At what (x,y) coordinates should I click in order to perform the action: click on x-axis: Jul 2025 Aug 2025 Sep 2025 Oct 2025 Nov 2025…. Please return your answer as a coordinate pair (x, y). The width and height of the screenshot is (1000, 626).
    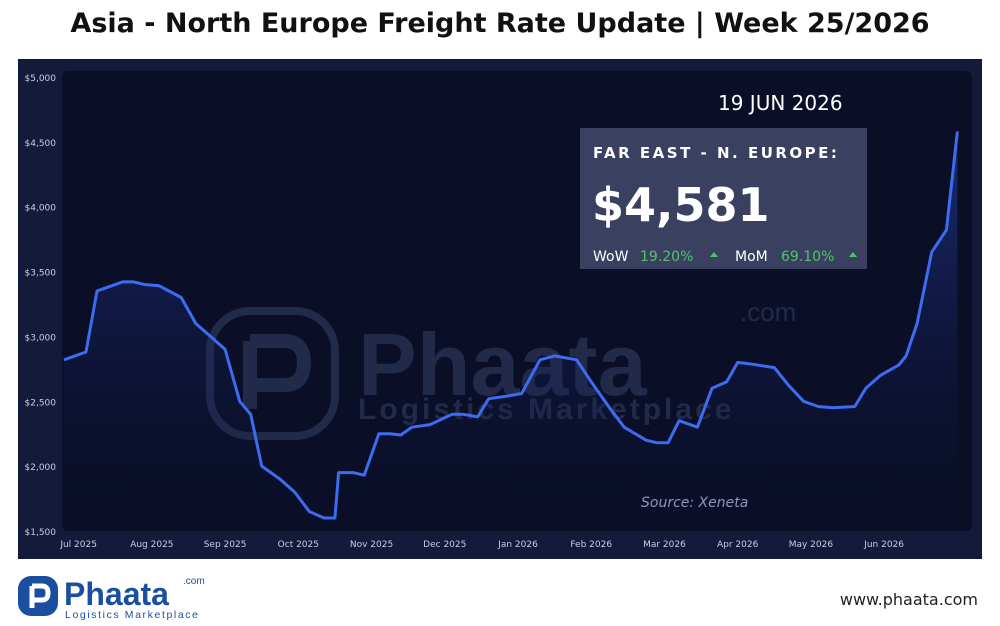
    Looking at the image, I should click on (481, 545).